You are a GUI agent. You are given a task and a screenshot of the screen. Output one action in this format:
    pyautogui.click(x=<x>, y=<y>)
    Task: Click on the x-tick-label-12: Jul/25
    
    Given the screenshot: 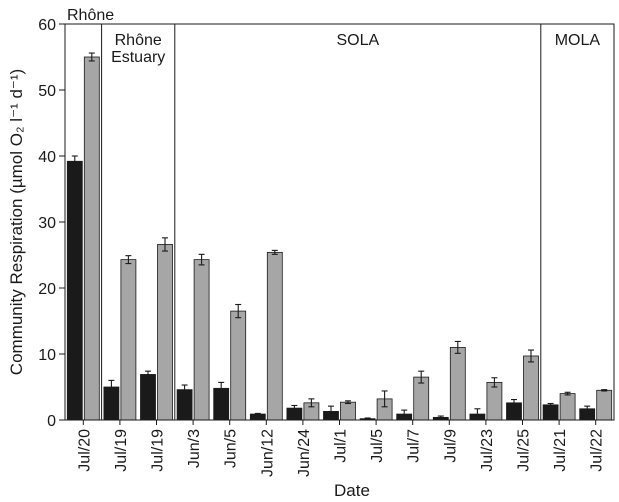 What is the action you would take?
    pyautogui.click(x=524, y=450)
    